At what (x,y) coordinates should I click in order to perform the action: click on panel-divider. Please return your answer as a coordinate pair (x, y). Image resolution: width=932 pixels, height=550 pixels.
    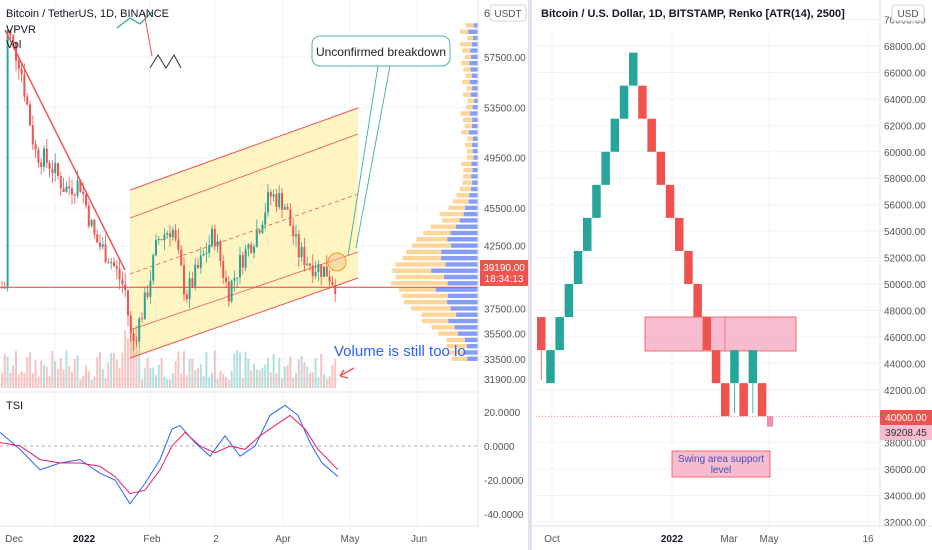
    Looking at the image, I should click on (530, 275).